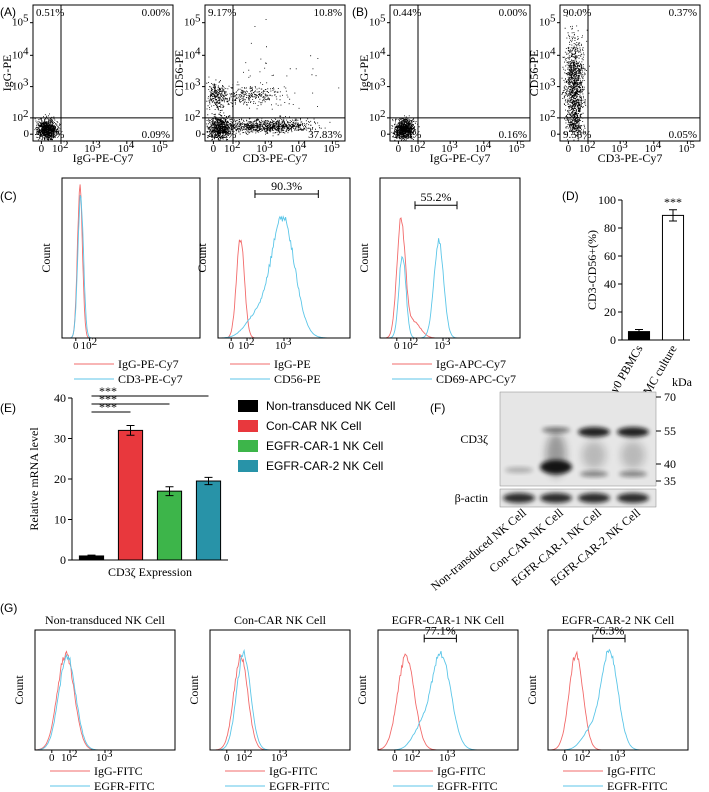 Image resolution: width=709 pixels, height=792 pixels. Describe the element at coordinates (407, 13) in the screenshot. I see `quadrant-value: 0.44%` at that location.